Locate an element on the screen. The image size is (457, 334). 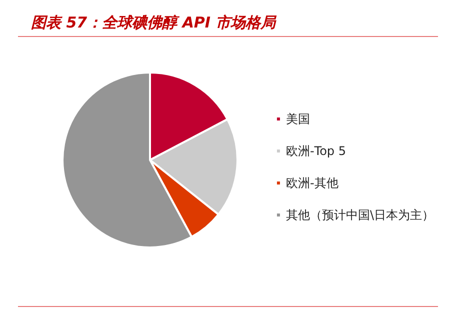
legend-label: 美国 is located at coordinates (298, 119).